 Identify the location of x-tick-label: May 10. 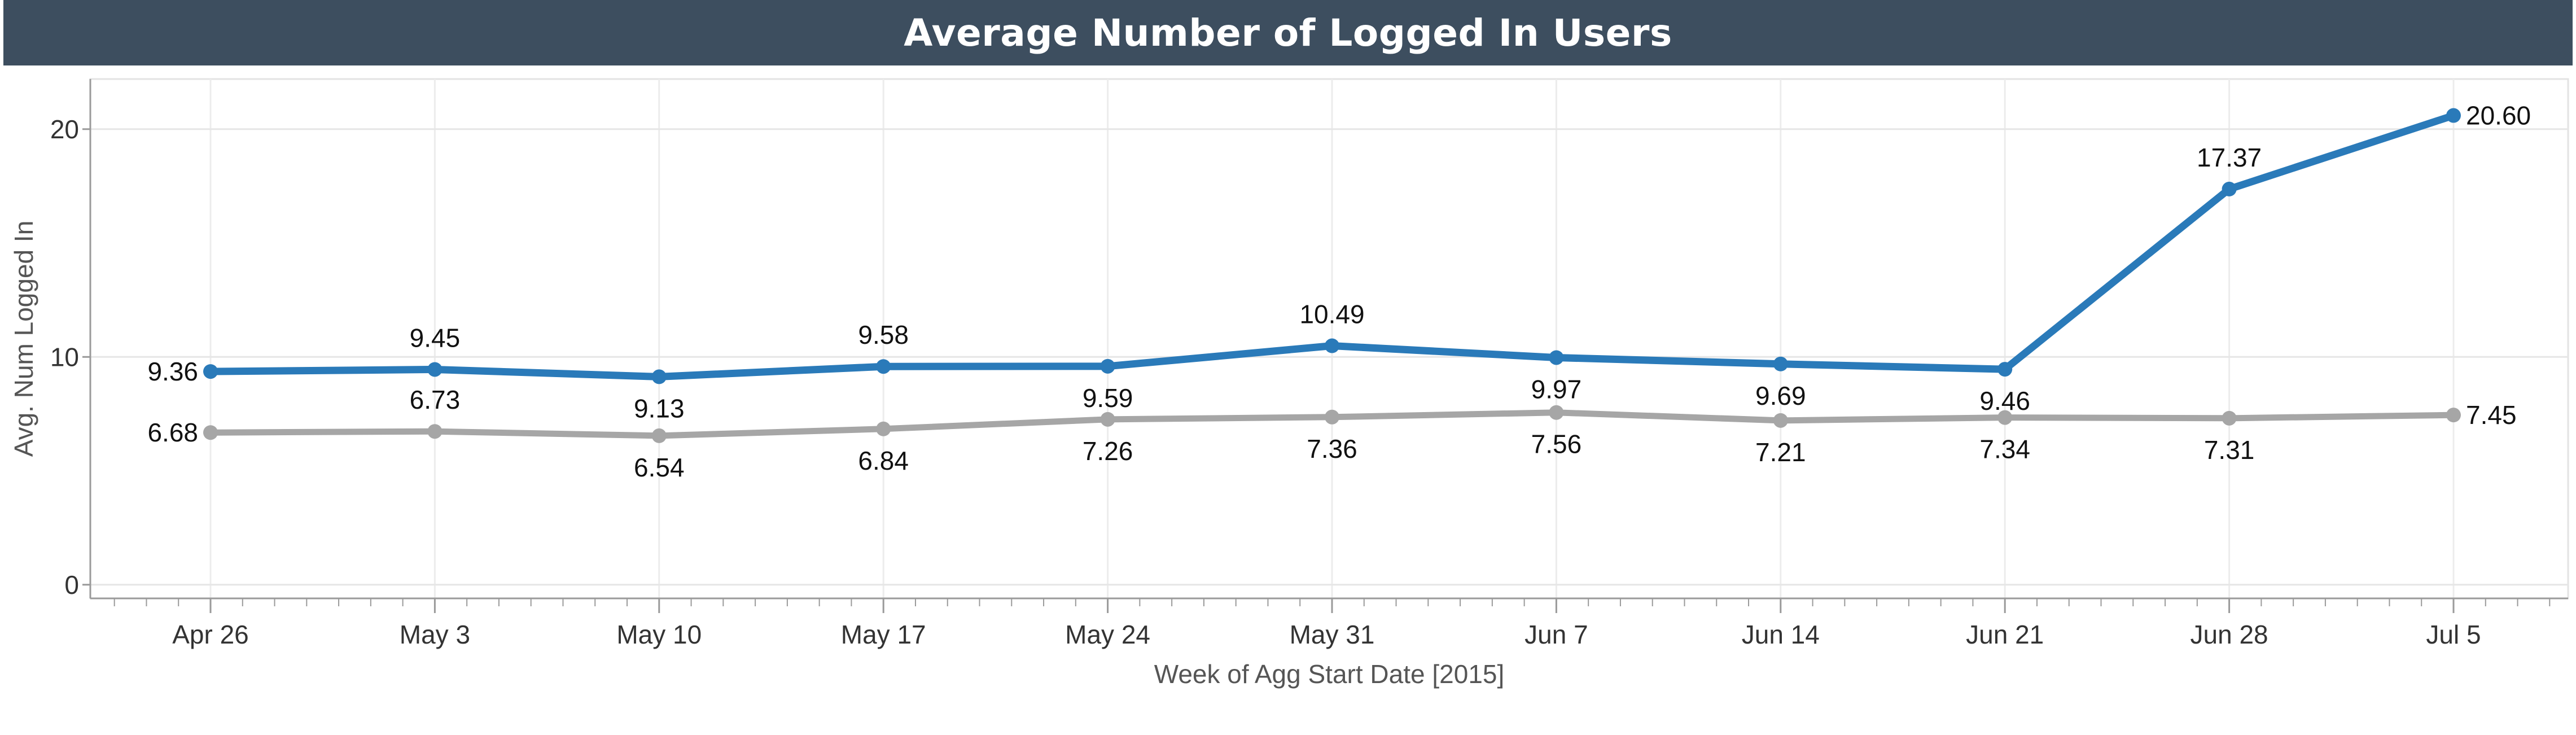
(659, 634).